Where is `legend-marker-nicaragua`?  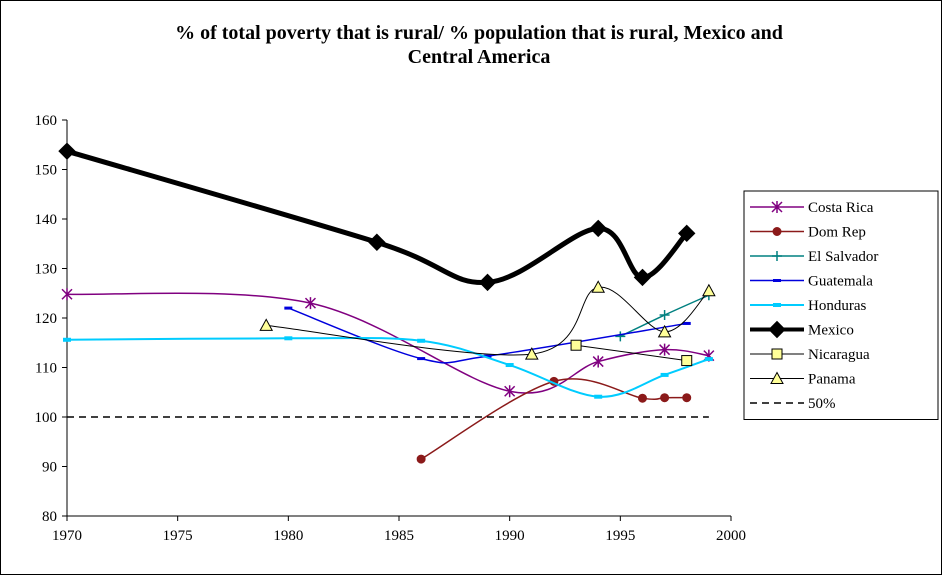
legend-marker-nicaragua is located at coordinates (777, 354).